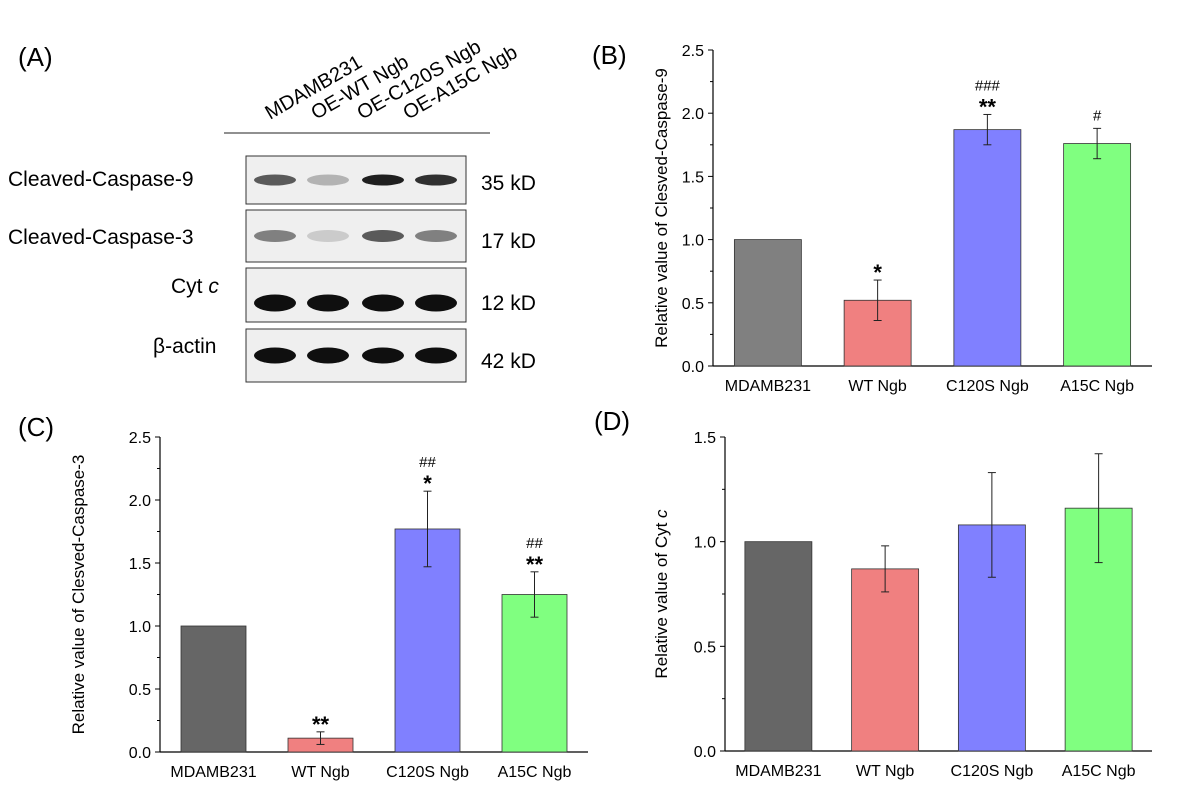 The width and height of the screenshot is (1181, 810). I want to click on blot-row: Cleaved-Caspase-3 17 kD, so click(272, 236).